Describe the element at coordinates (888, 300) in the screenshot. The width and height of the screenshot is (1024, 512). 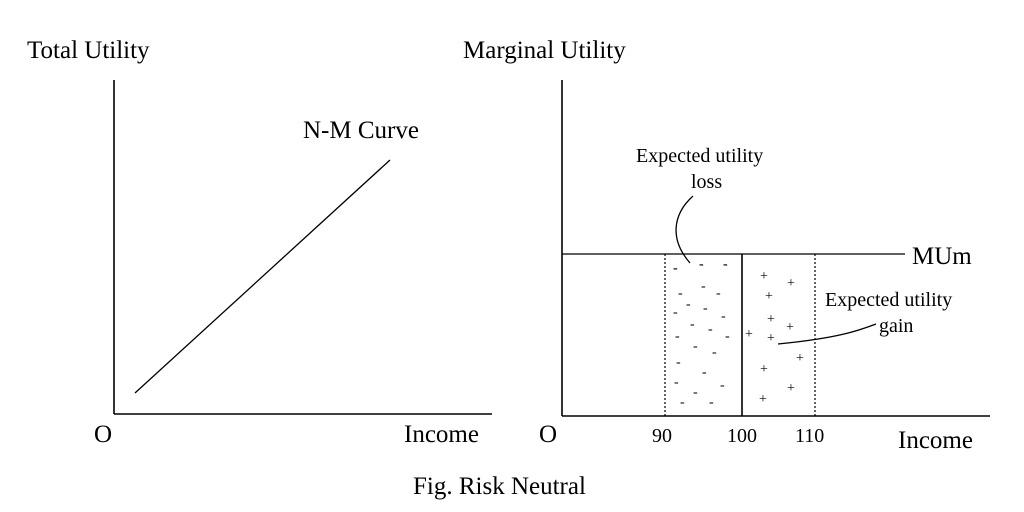
I see `gain-annotation-line1: Expected utility` at that location.